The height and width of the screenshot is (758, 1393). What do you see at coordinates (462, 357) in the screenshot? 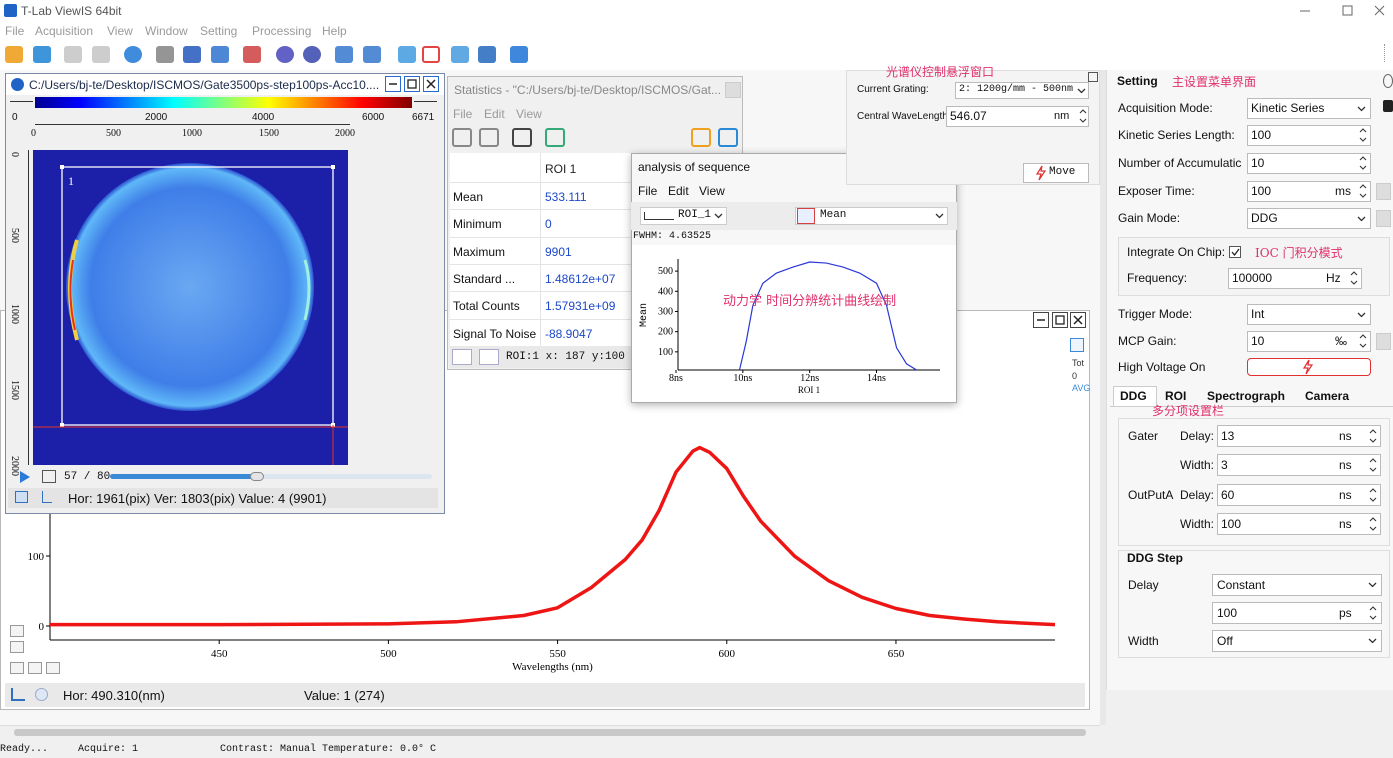
I see `table-button` at bounding box center [462, 357].